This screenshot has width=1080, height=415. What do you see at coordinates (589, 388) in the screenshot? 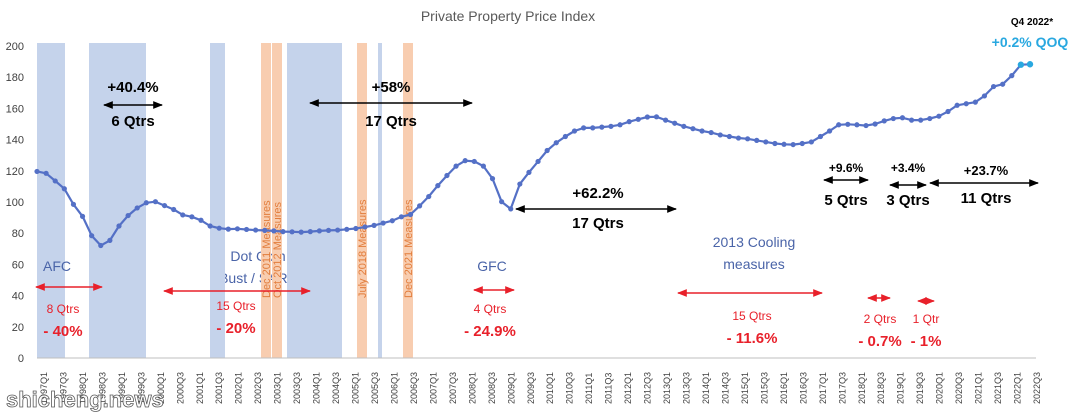
I see `x-tick-label: 2011Q1` at bounding box center [589, 388].